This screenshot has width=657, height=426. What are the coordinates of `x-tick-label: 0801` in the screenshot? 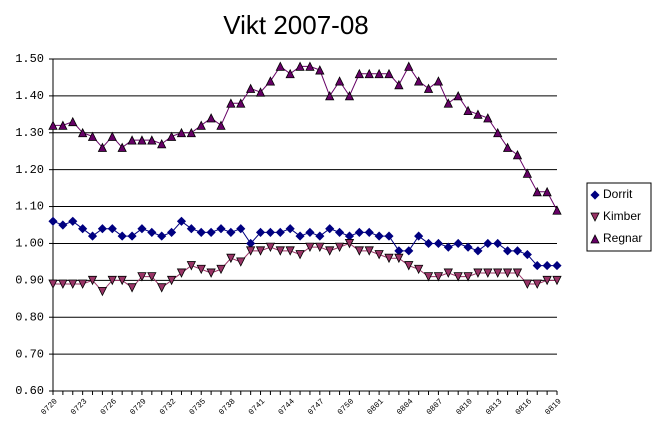 It's located at (376, 407).